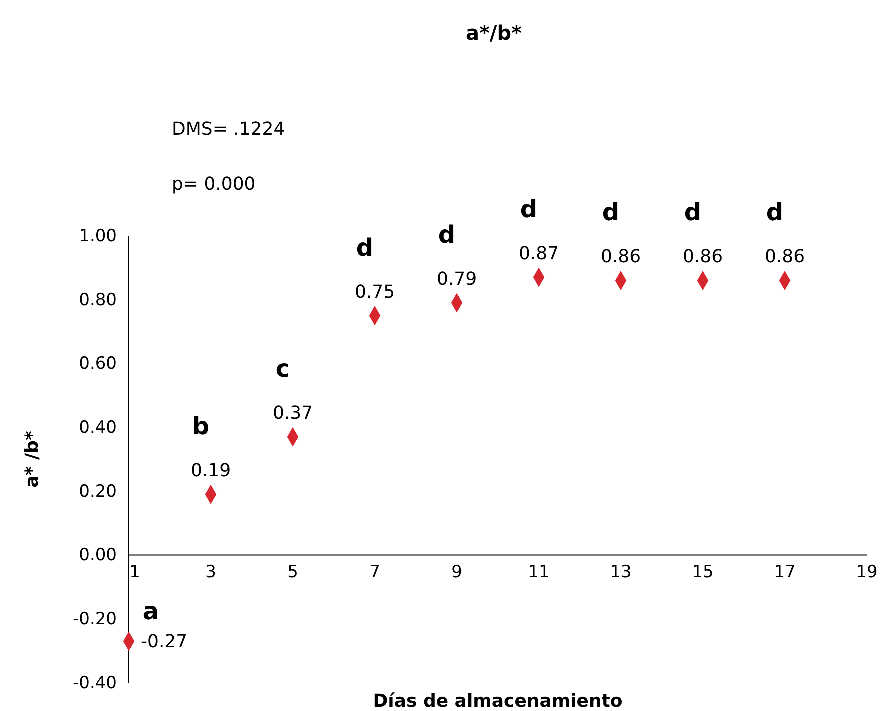 This screenshot has width=884, height=711. What do you see at coordinates (98, 236) in the screenshot?
I see `y-tick-label: 1.00` at bounding box center [98, 236].